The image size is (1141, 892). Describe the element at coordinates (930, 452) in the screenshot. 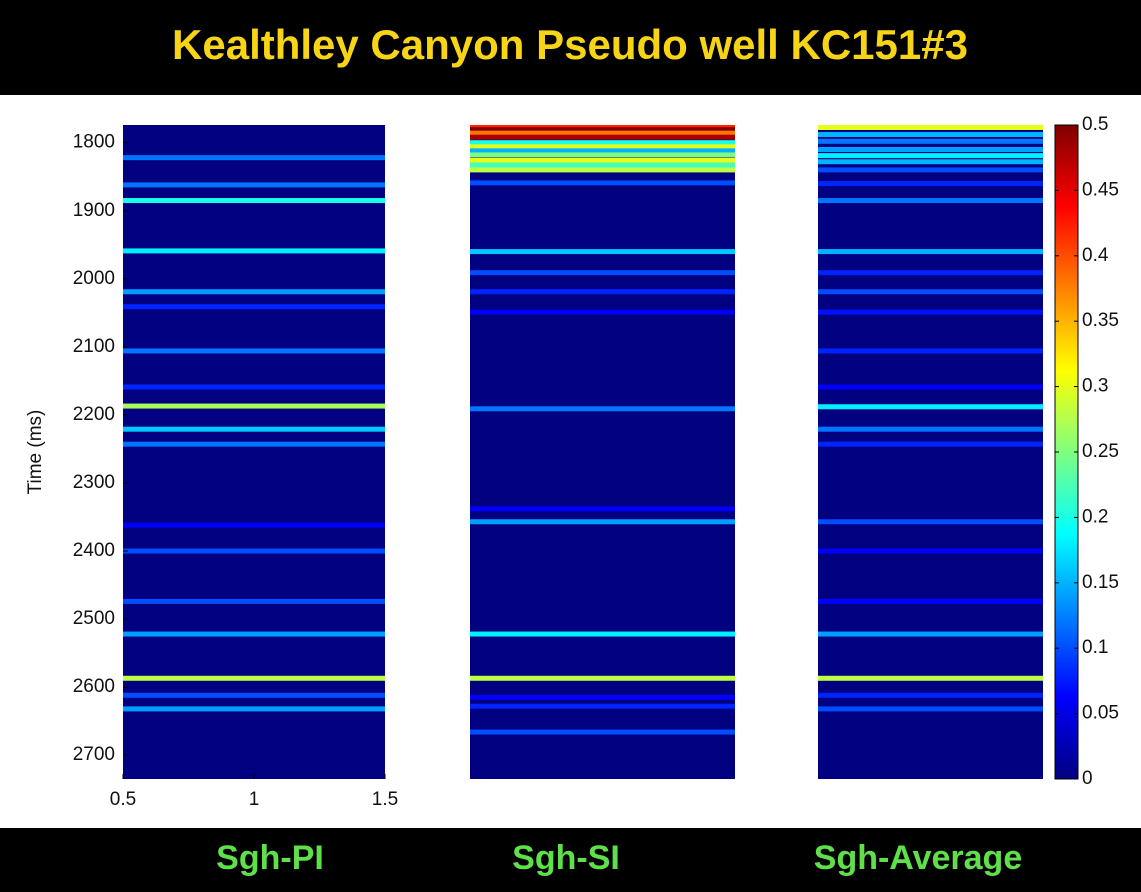

I see `panel-background` at that location.